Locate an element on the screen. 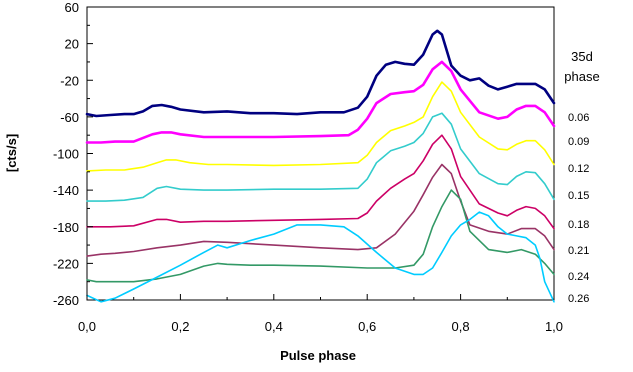 Image resolution: width=633 pixels, height=372 pixels. x-tick-label: 0,4 is located at coordinates (274, 326).